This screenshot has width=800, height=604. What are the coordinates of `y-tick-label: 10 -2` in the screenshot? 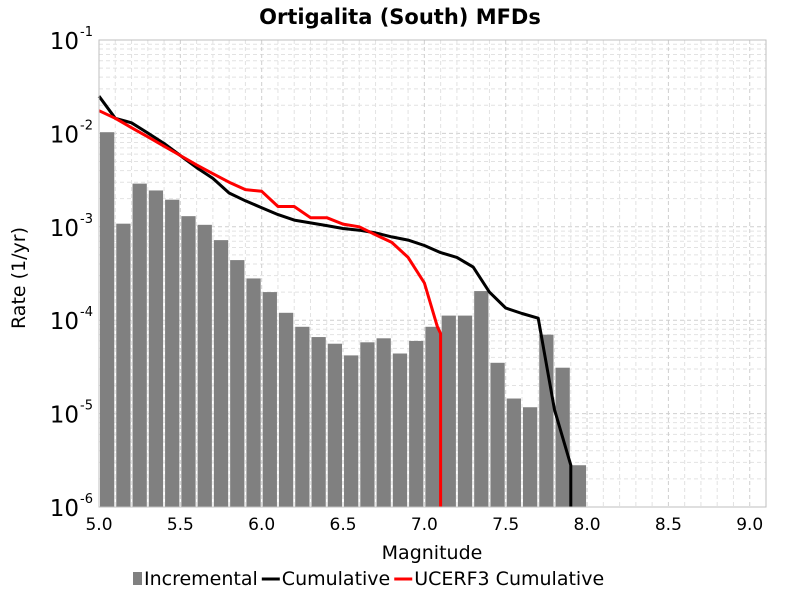 It's located at (71, 133).